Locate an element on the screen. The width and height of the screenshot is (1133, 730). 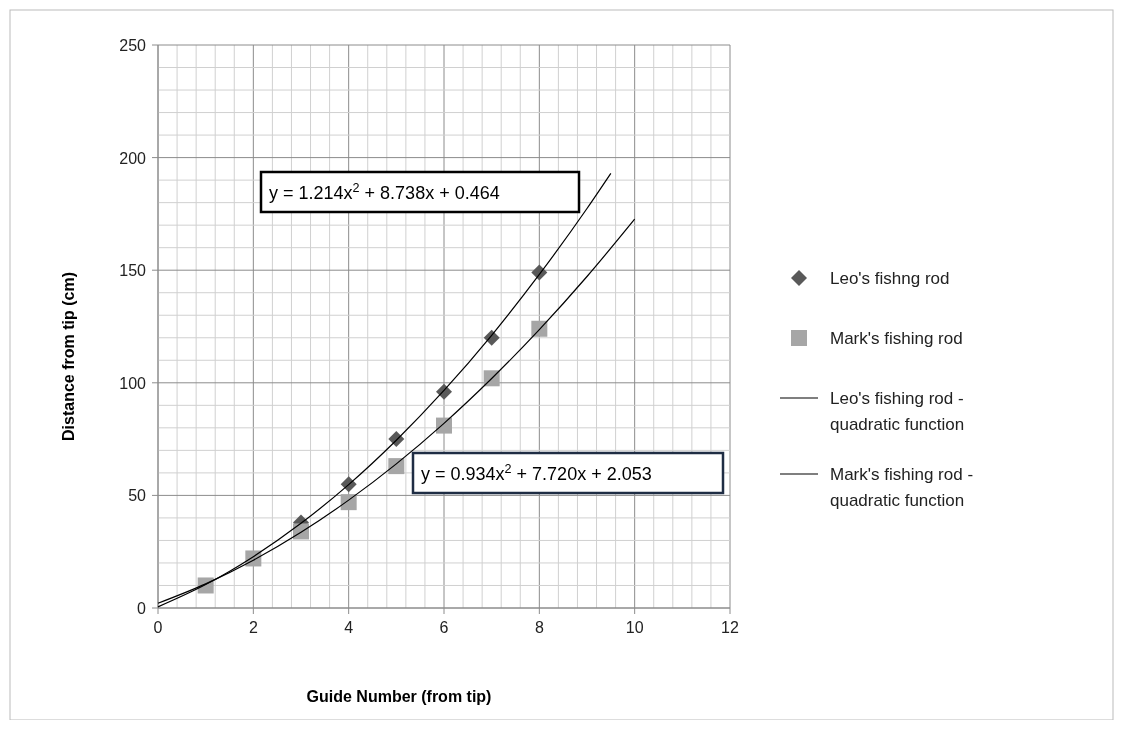
x-tick-label: 4 is located at coordinates (349, 627).